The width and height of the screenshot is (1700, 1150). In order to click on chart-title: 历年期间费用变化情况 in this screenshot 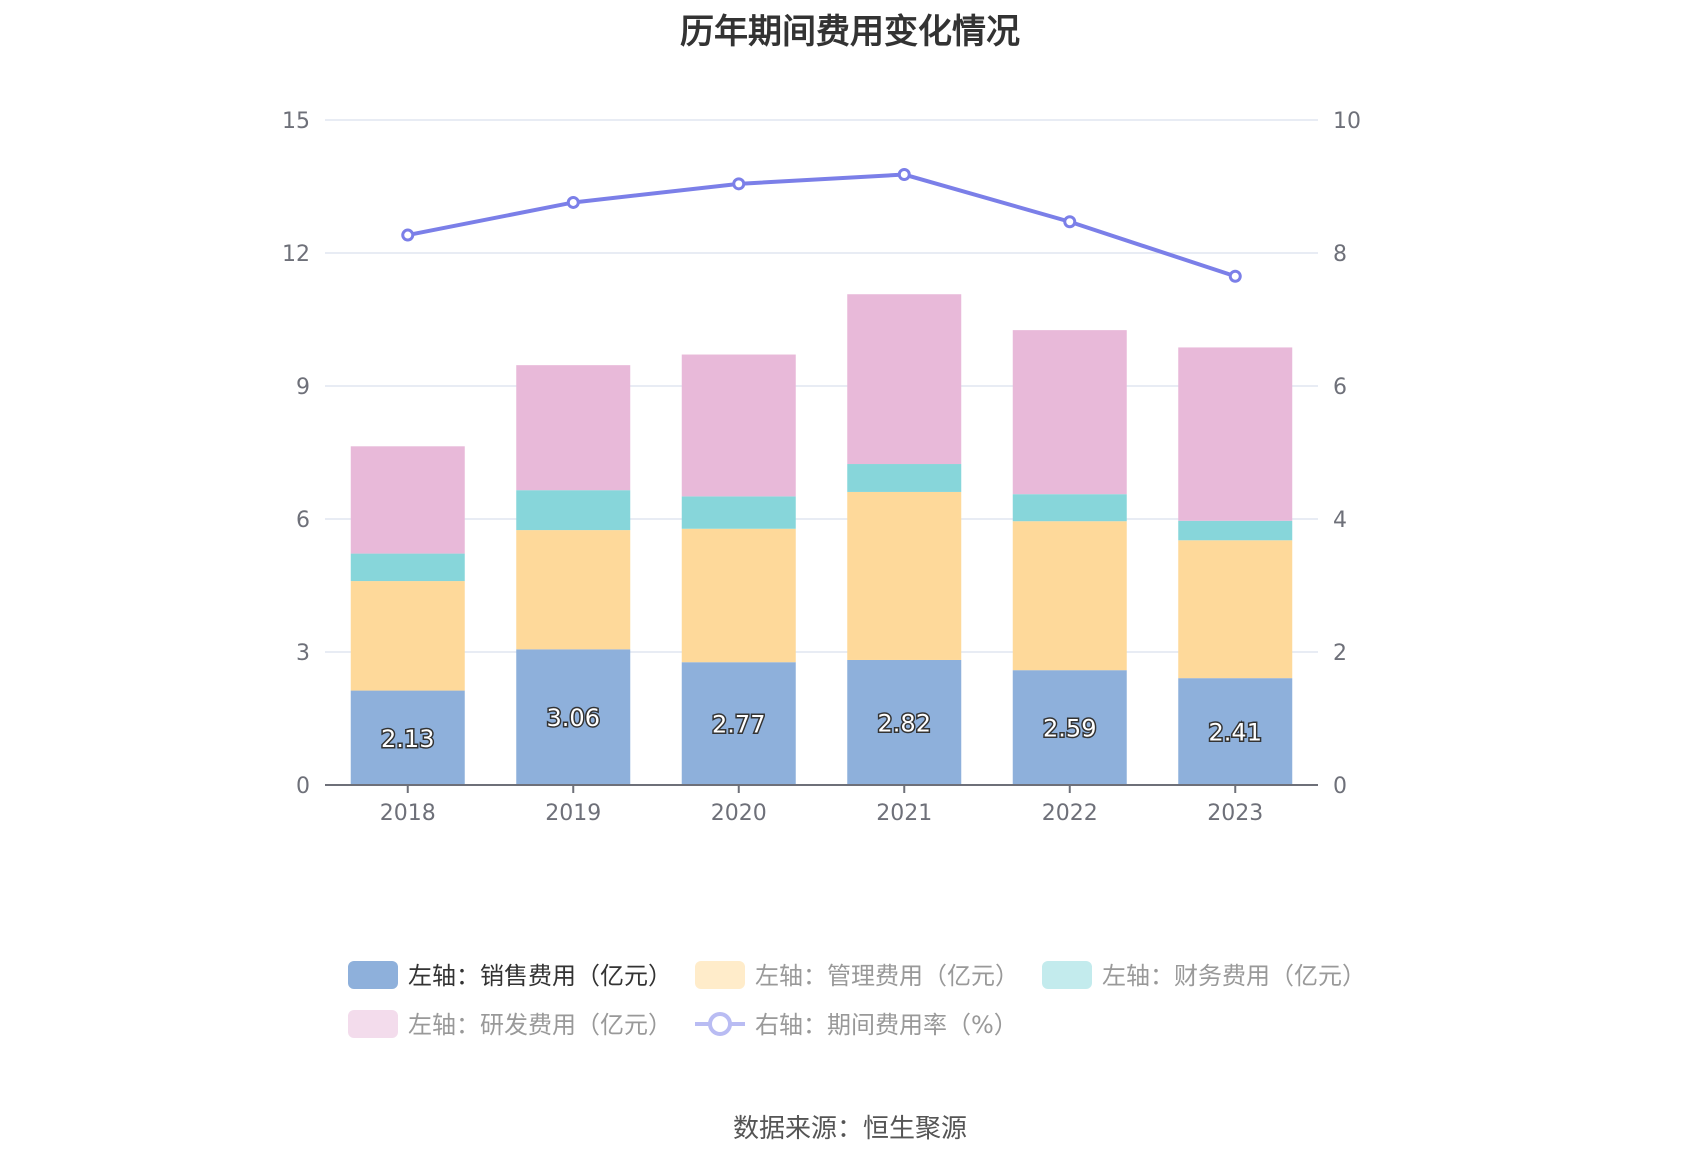, I will do `click(850, 32)`.